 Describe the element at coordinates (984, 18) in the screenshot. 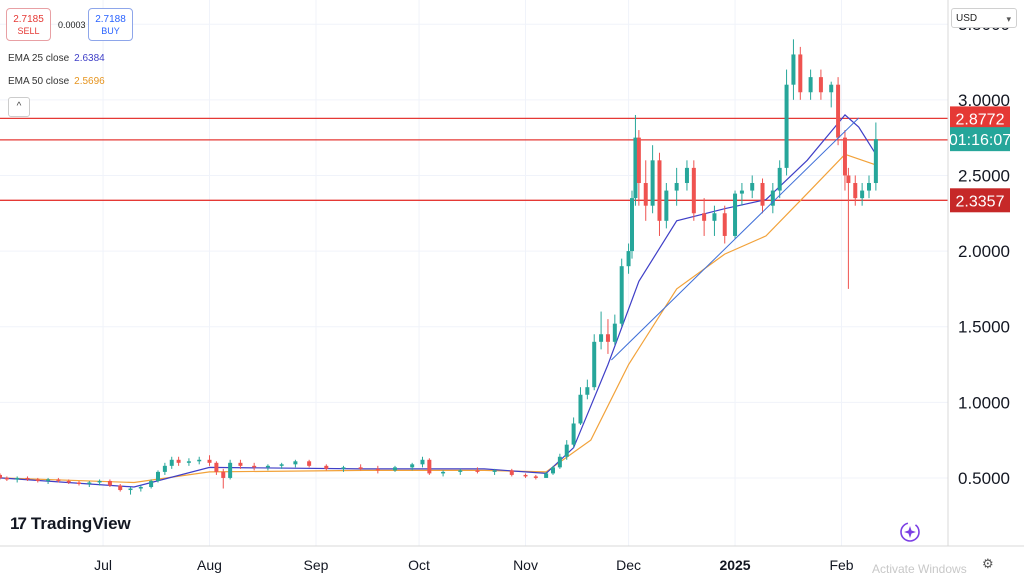

I see `currency-select: USD ▾` at that location.